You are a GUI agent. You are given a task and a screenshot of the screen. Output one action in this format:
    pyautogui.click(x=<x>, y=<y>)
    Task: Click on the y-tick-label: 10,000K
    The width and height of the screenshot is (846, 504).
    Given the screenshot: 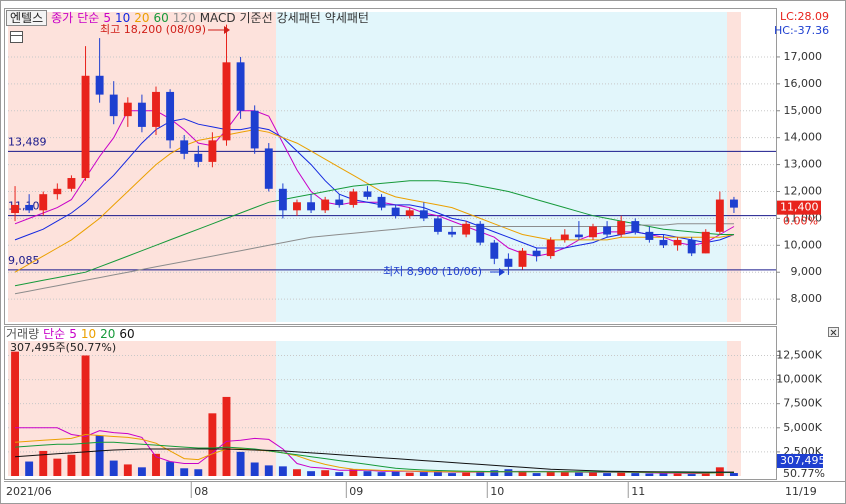 What is the action you would take?
    pyautogui.click(x=799, y=379)
    